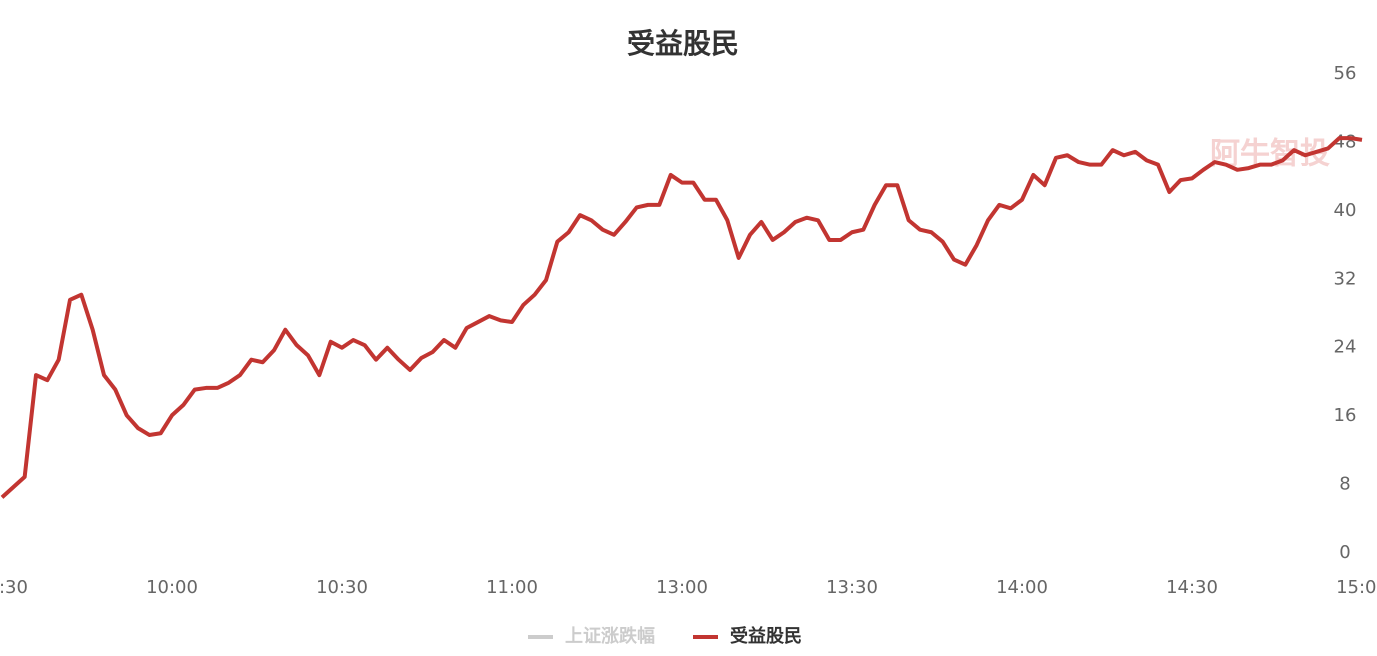  What do you see at coordinates (1344, 484) in the screenshot?
I see `y-tick-label: 8` at bounding box center [1344, 484].